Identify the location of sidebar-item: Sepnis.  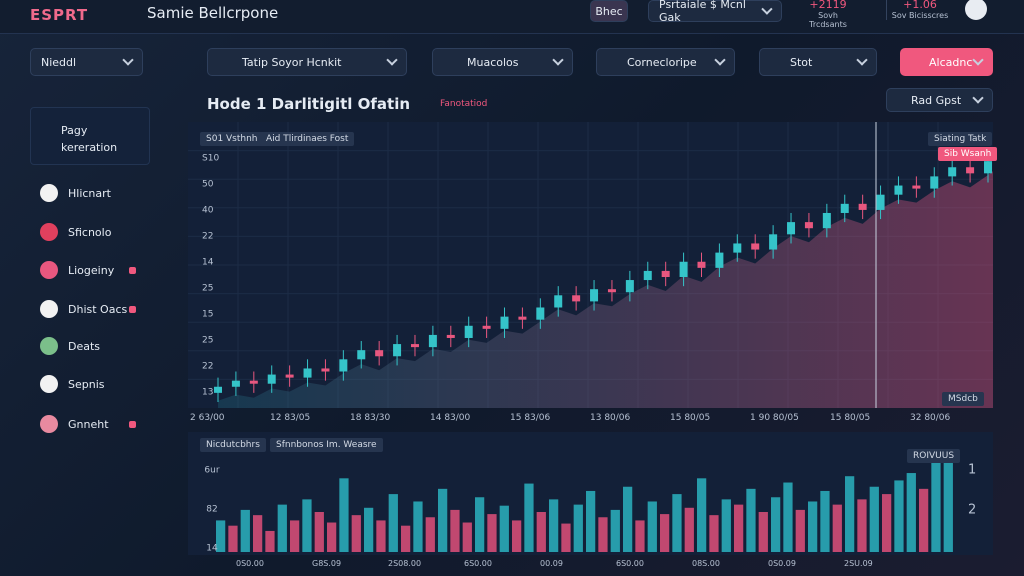
(90, 384).